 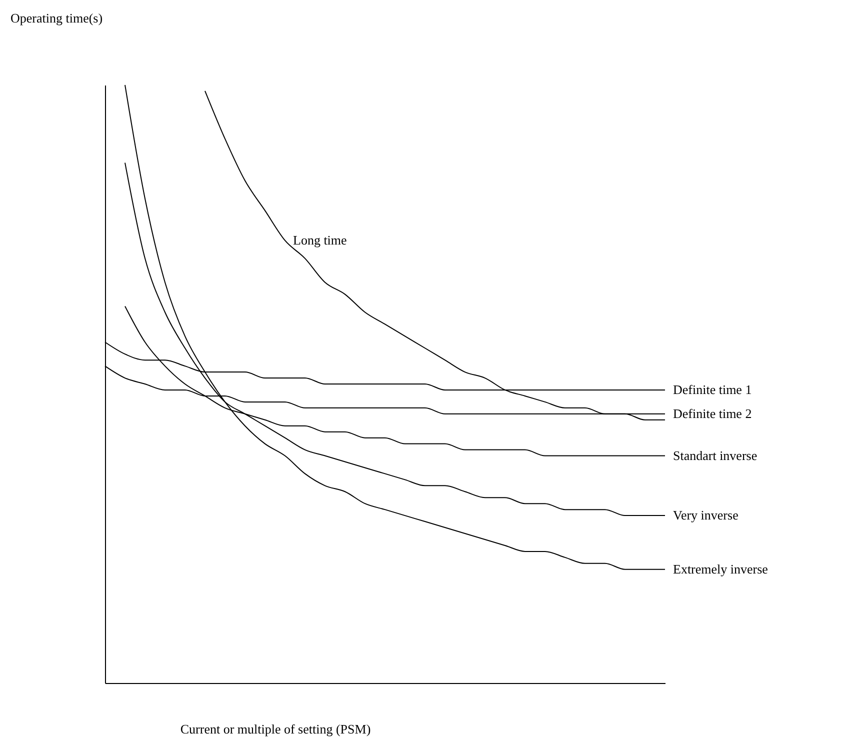 What do you see at coordinates (706, 515) in the screenshot?
I see `series-label: Very inverse` at bounding box center [706, 515].